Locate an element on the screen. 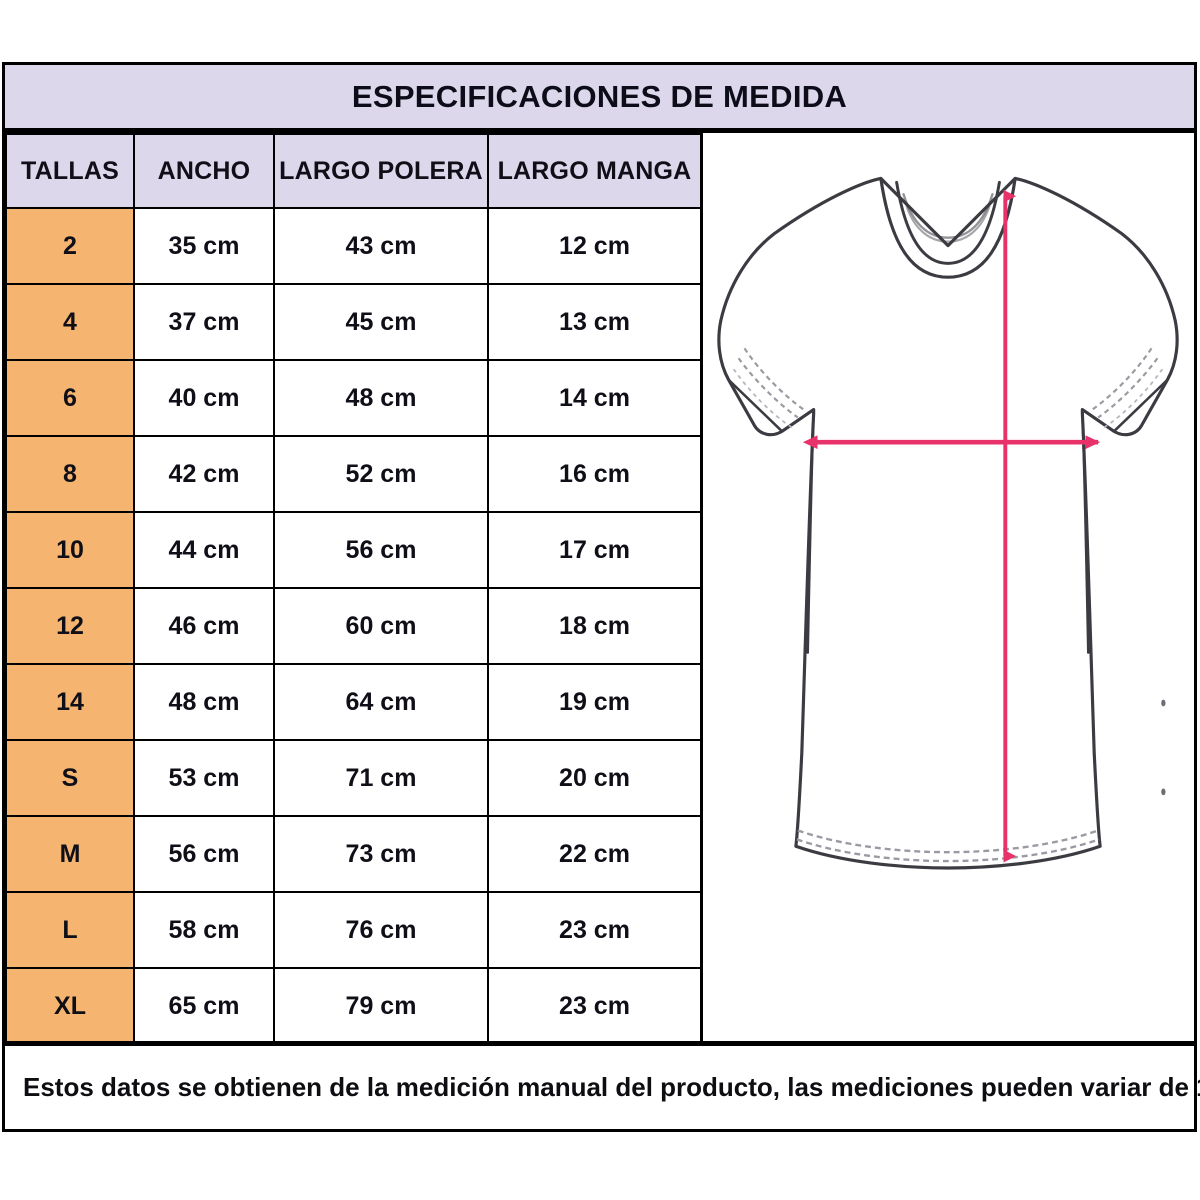  cell-largo-manga: 13 cm is located at coordinates (594, 322).